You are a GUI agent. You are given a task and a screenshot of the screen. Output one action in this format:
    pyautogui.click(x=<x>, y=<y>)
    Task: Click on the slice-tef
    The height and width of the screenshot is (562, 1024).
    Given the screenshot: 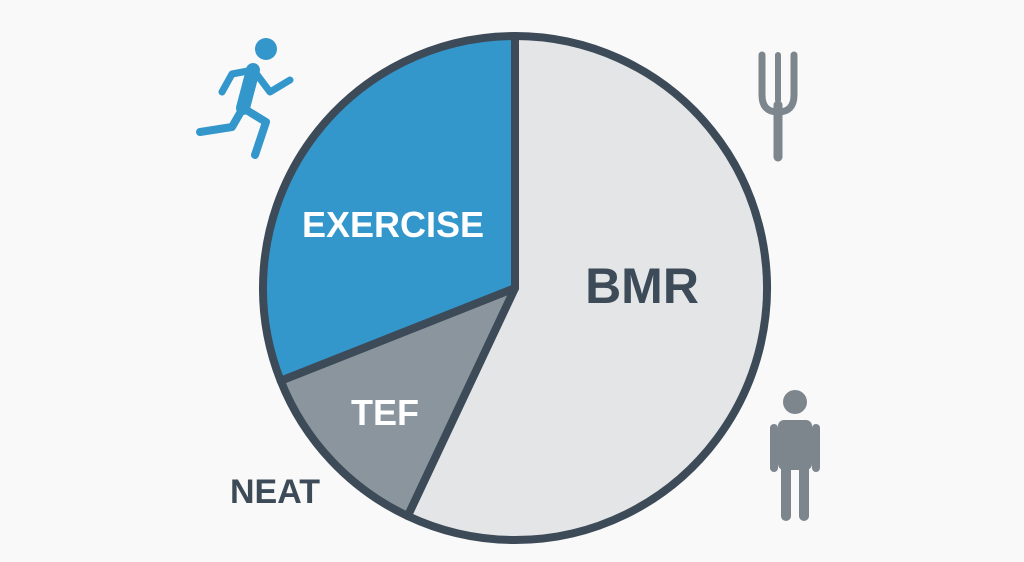 What is the action you would take?
    pyautogui.click(x=397, y=402)
    